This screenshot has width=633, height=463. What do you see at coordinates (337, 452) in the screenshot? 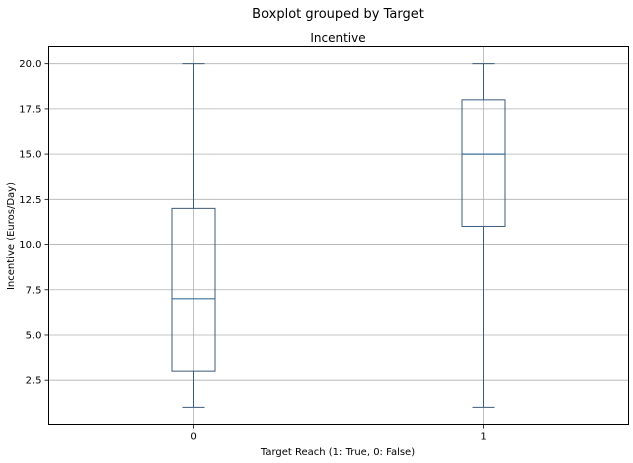
I see `x-axis-label: Target Reach (1: True, 0: False)` at bounding box center [337, 452].